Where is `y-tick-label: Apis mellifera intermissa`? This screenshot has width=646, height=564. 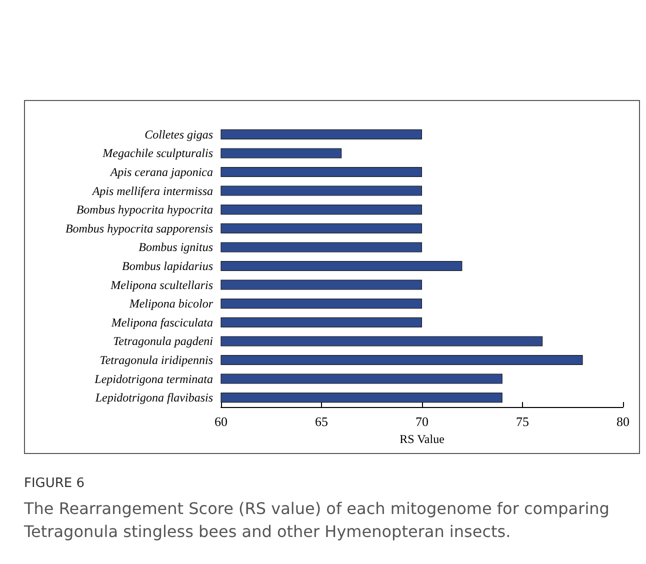
y-tick-label: Apis mellifera intermissa is located at coordinates (152, 191).